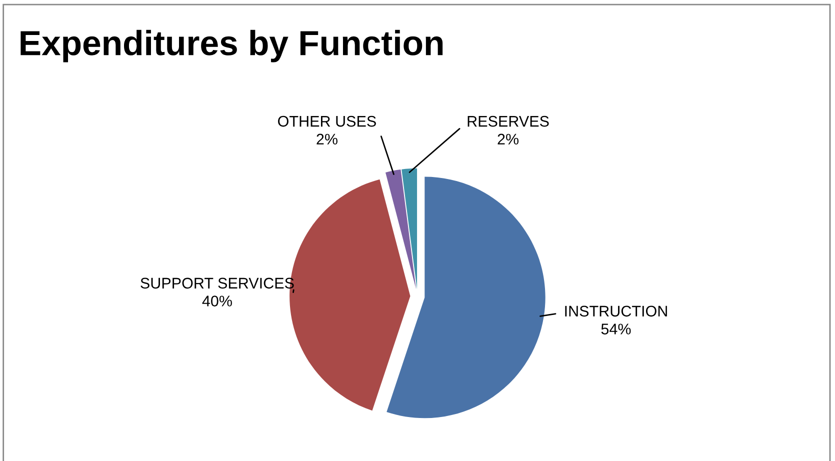 This screenshot has height=461, width=835. Describe the element at coordinates (217, 301) in the screenshot. I see `data-label: 40%` at that location.